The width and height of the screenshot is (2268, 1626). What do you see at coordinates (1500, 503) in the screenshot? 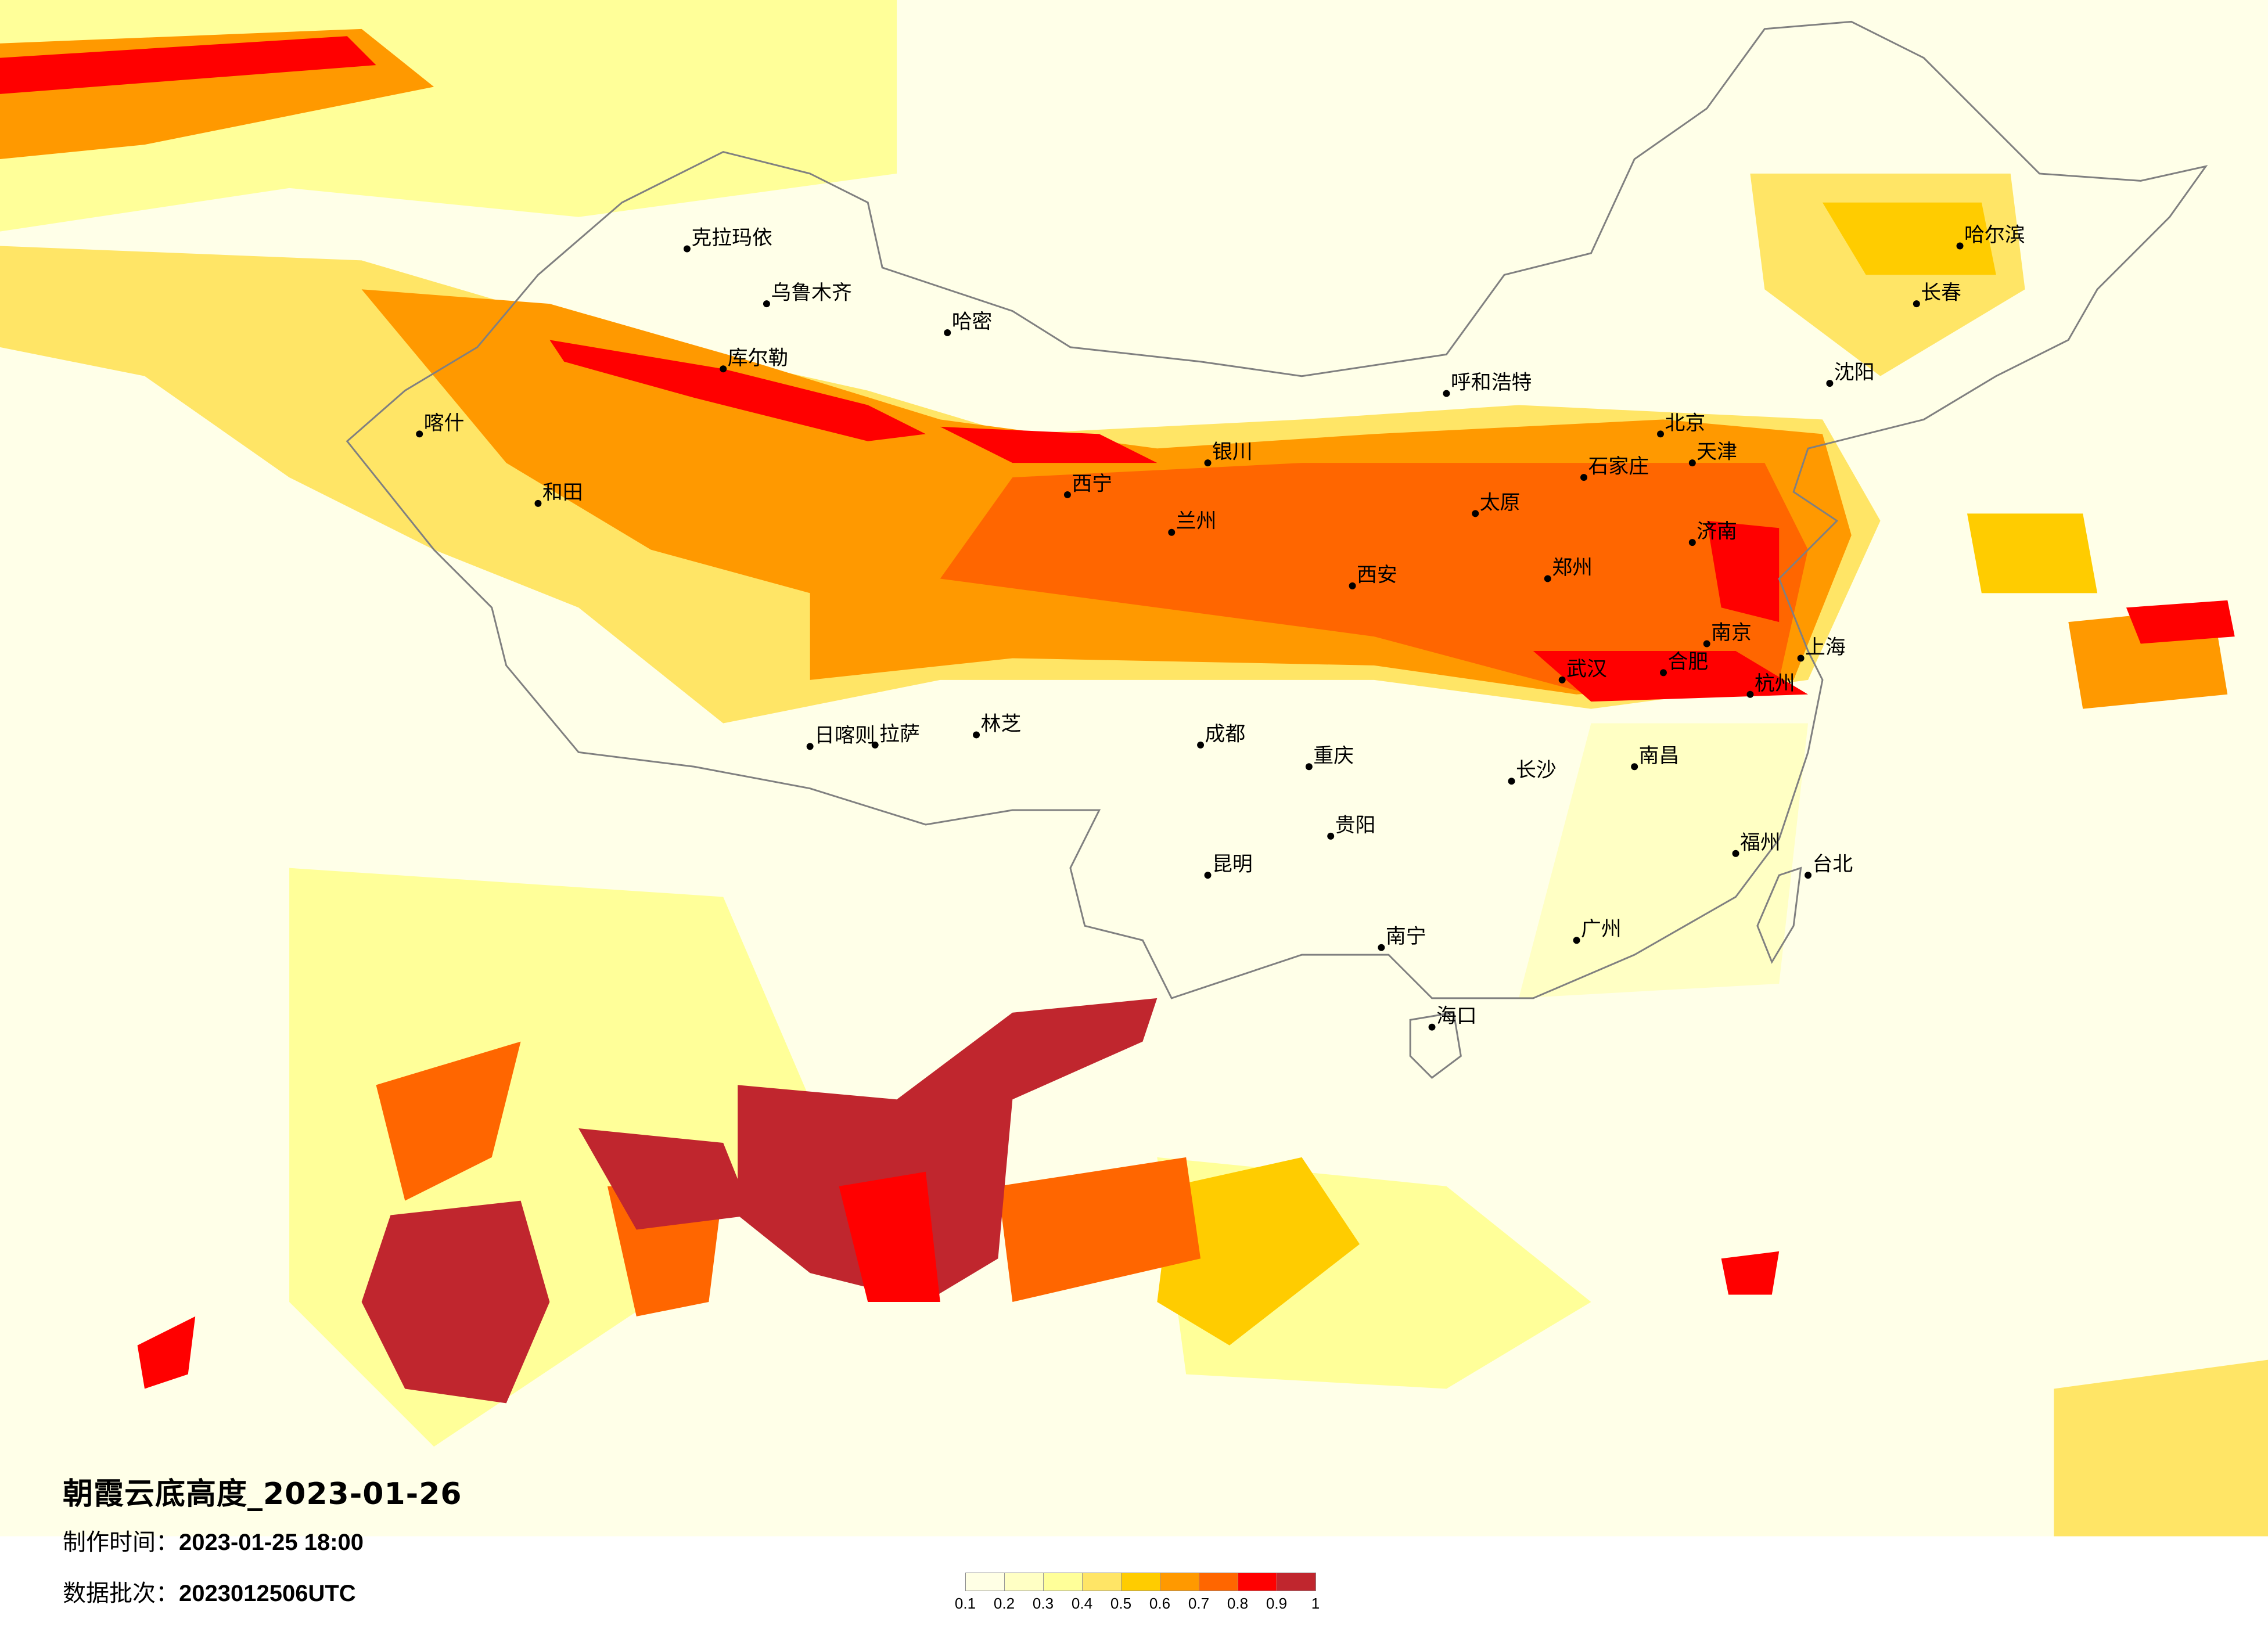
I see `city-label: 太原` at bounding box center [1500, 503].